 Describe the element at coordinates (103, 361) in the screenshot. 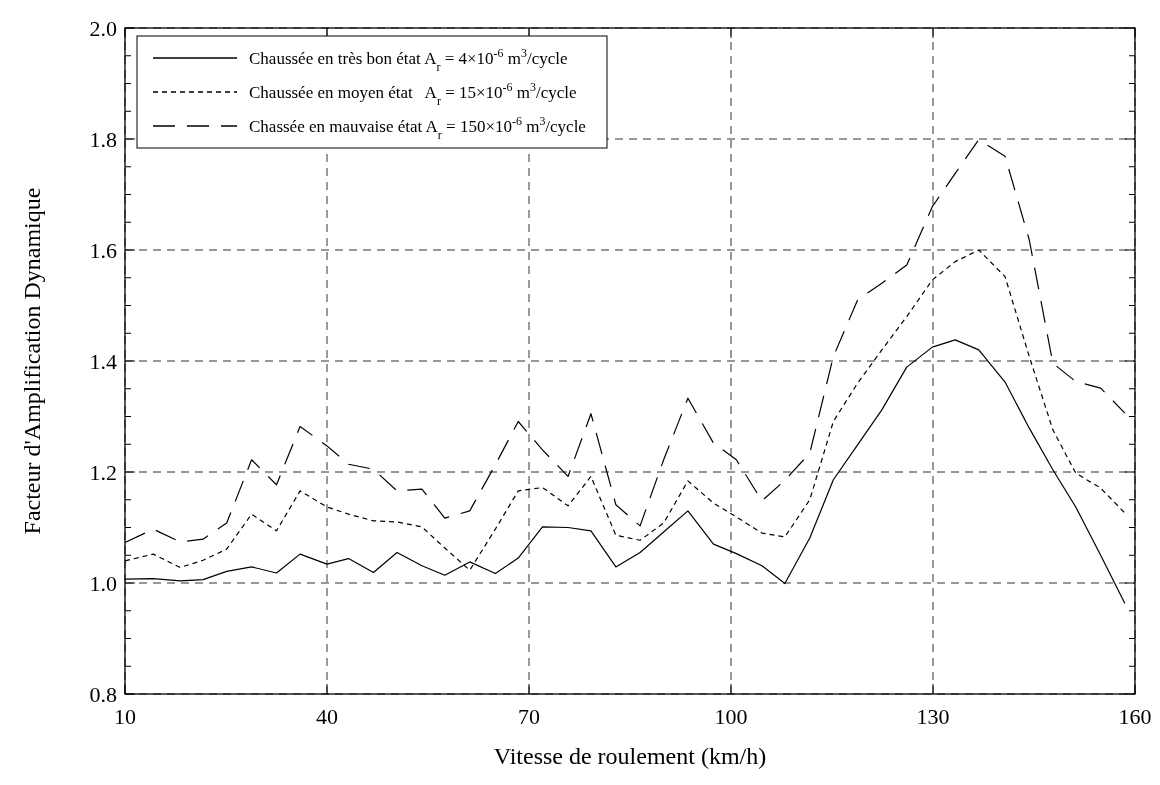

I see `y-tick-label: 1.4` at that location.